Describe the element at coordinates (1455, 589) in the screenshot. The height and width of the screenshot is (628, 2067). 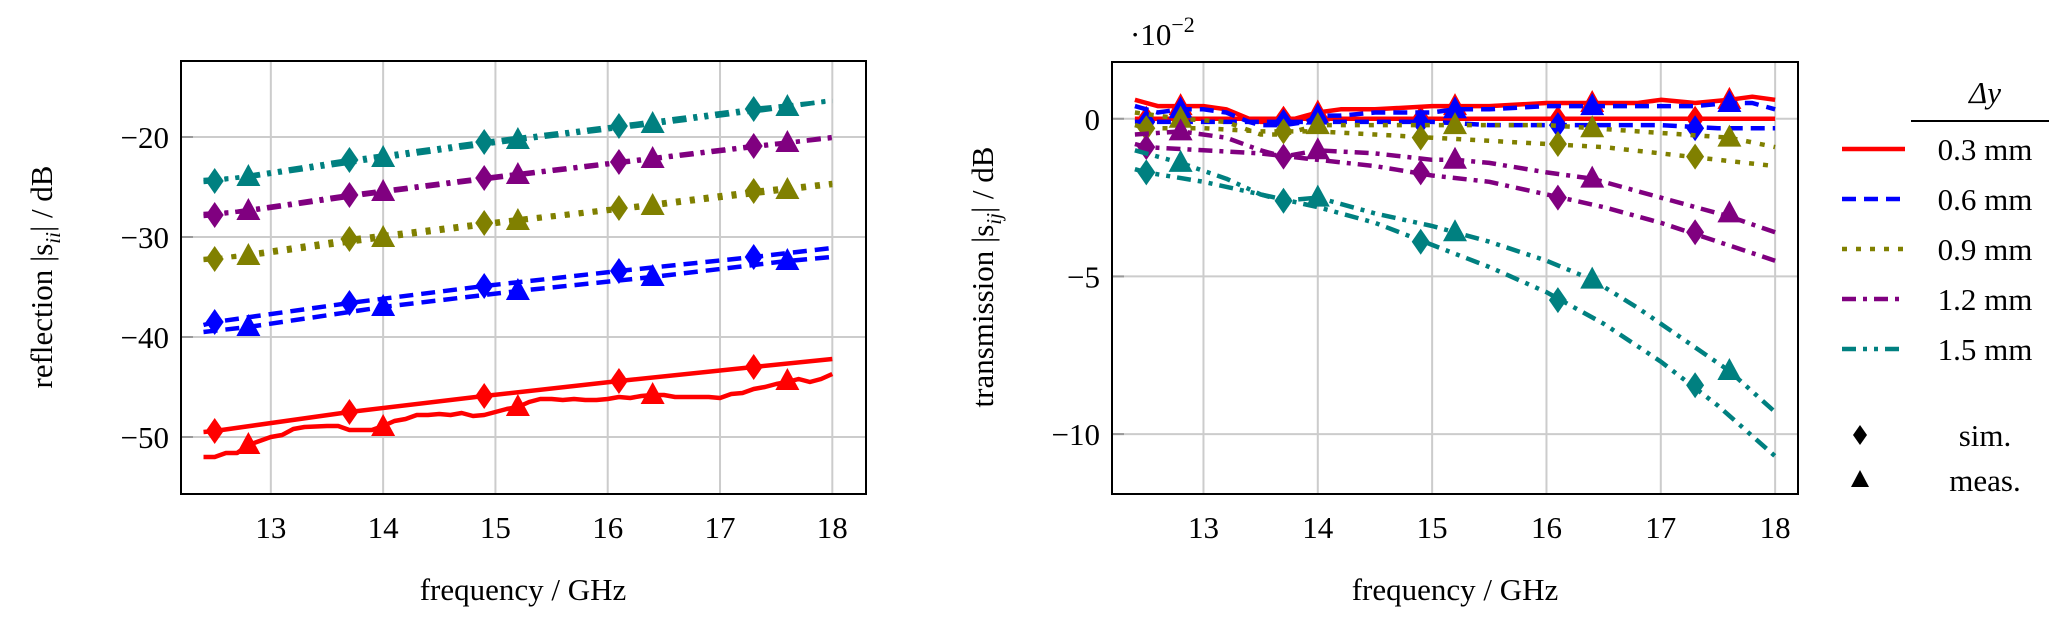
I see `x-axis-label-right: frequency / GHz` at that location.